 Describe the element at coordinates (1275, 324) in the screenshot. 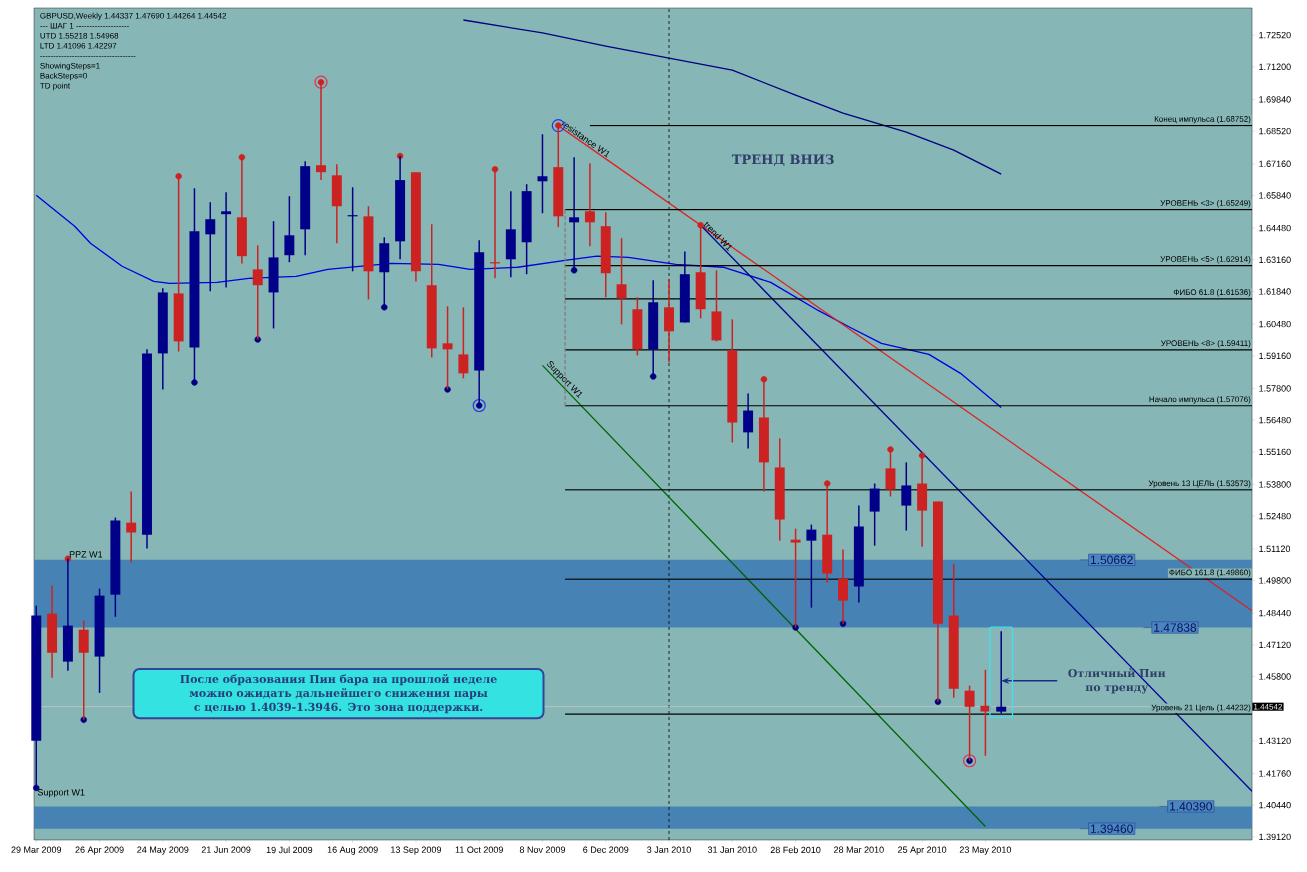

I see `y-tick-label: 1.60480` at that location.